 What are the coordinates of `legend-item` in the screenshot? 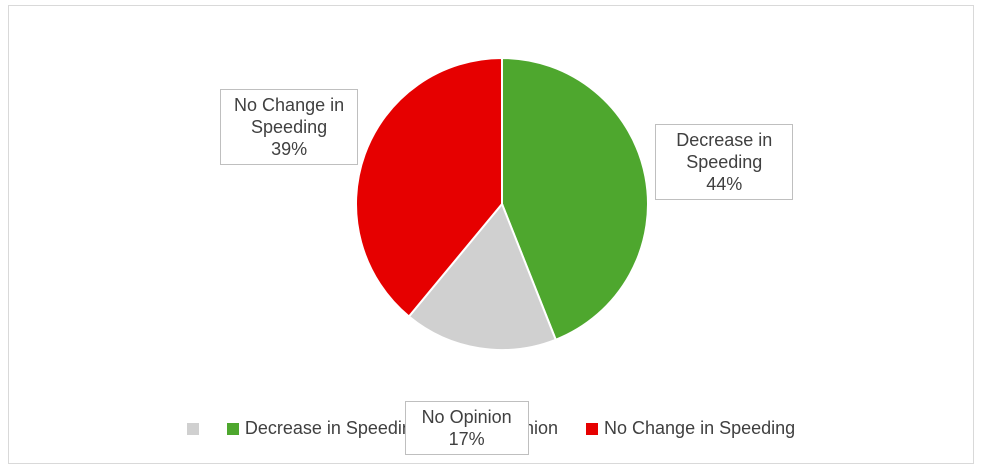 It's located at (192, 428).